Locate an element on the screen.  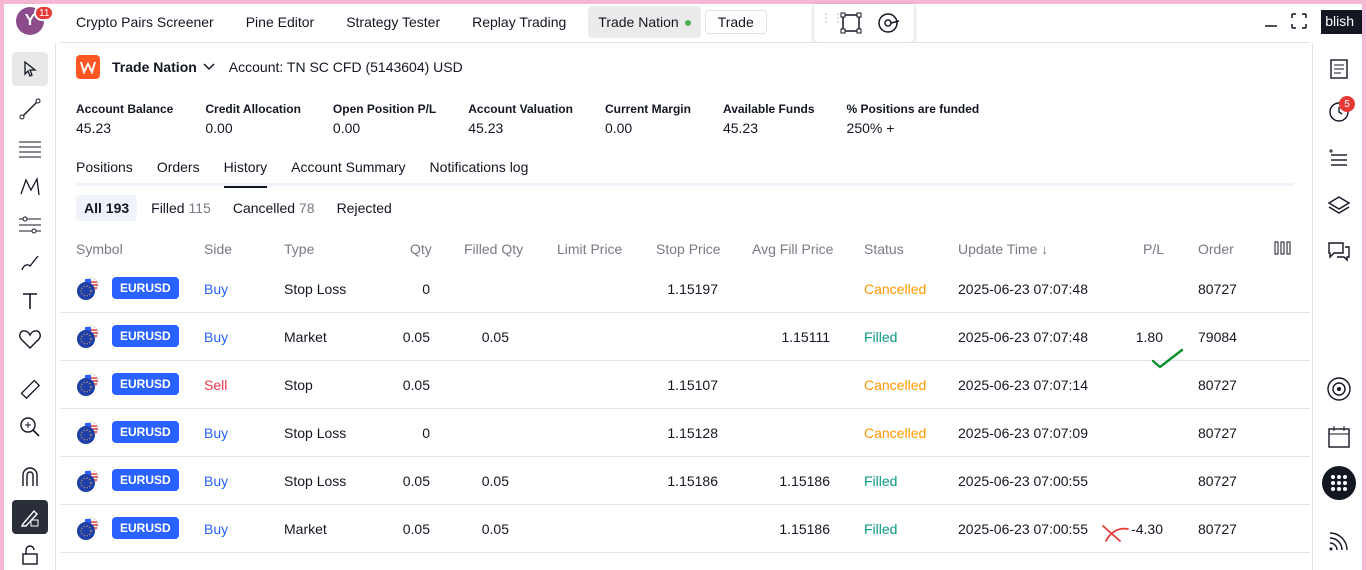
col-pl: P/L is located at coordinates (1154, 249).